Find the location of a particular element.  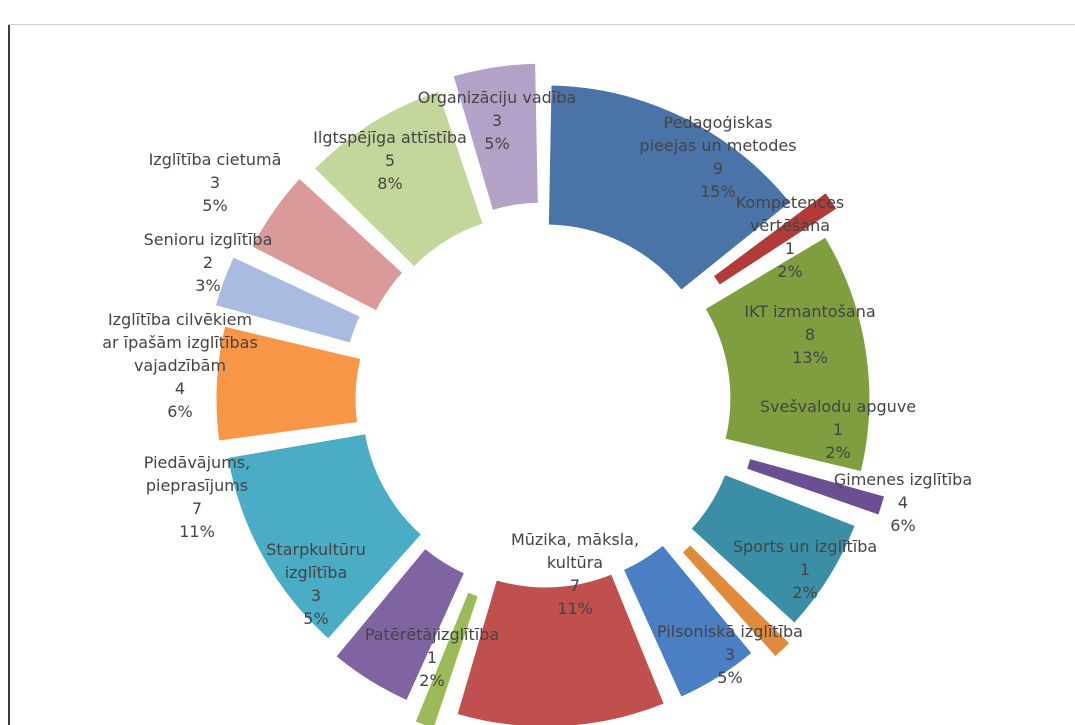

slice-label-name: Ilgtspējīga attīstība is located at coordinates (390, 137).